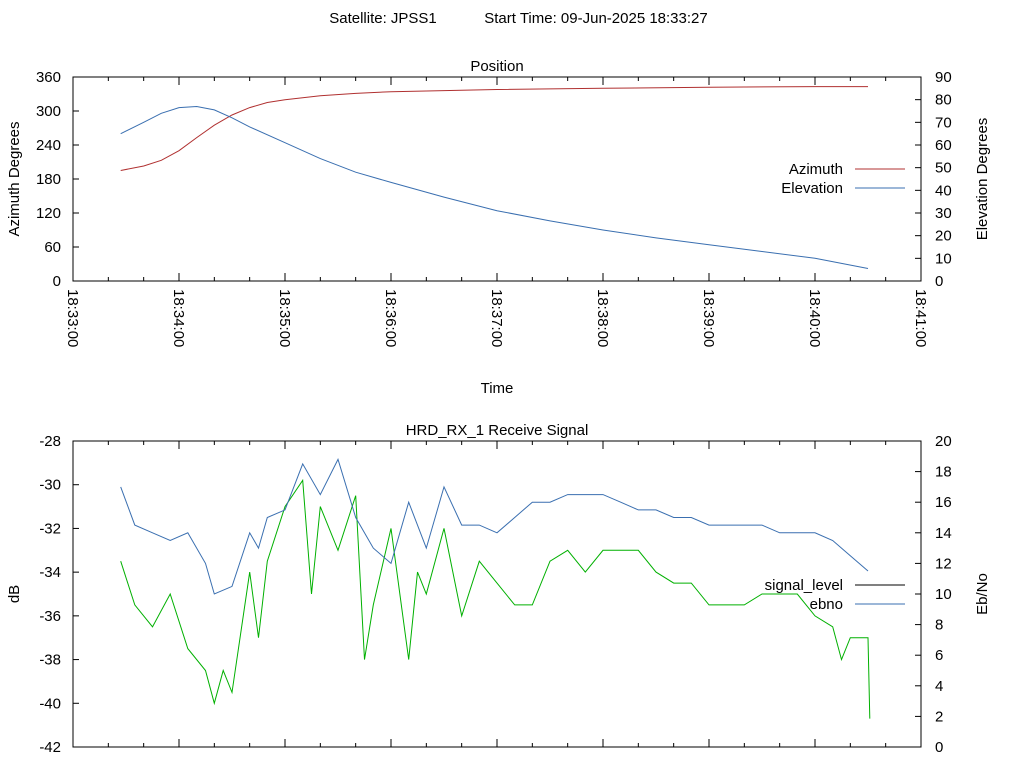  I want to click on position-chart-title: Position, so click(496, 66).